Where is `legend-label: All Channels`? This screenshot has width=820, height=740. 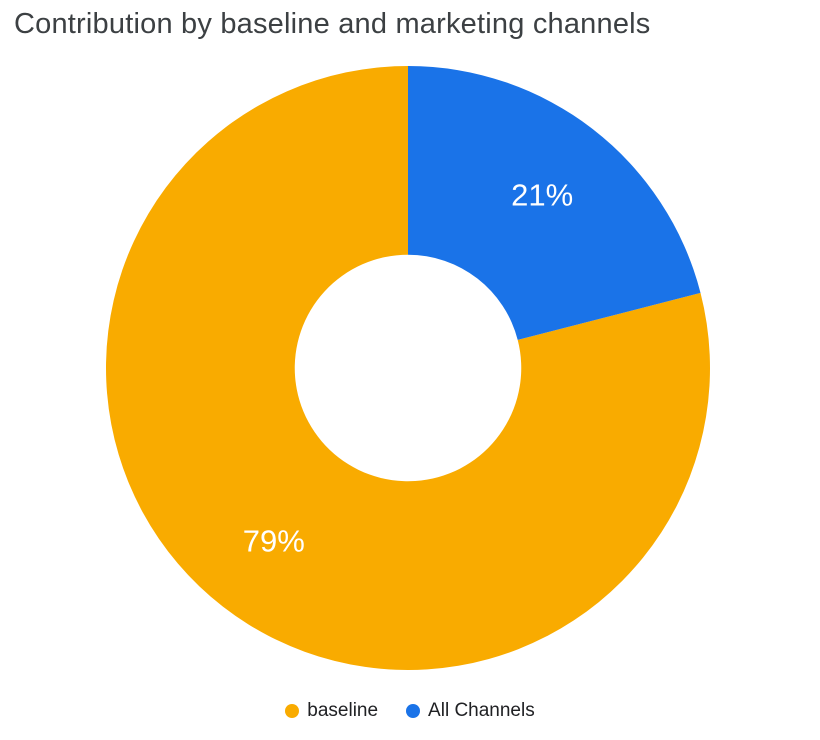
legend-label: All Channels is located at coordinates (481, 710).